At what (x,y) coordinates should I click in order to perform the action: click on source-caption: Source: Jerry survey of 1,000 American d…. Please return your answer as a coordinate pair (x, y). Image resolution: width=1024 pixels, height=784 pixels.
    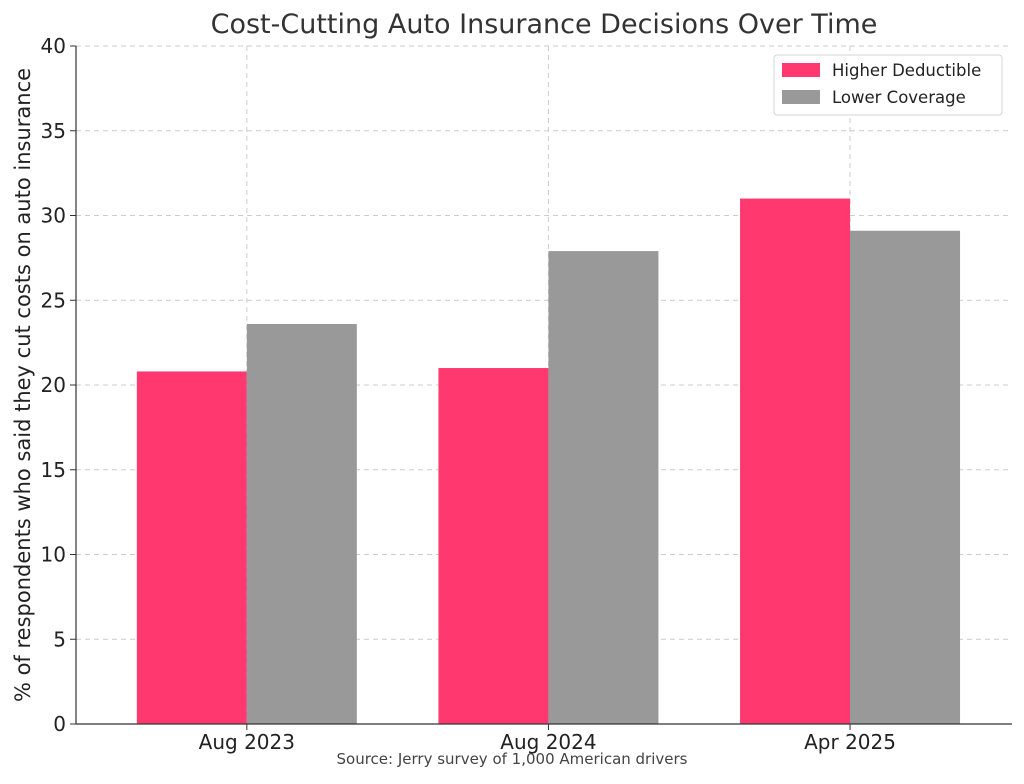
    Looking at the image, I should click on (512, 759).